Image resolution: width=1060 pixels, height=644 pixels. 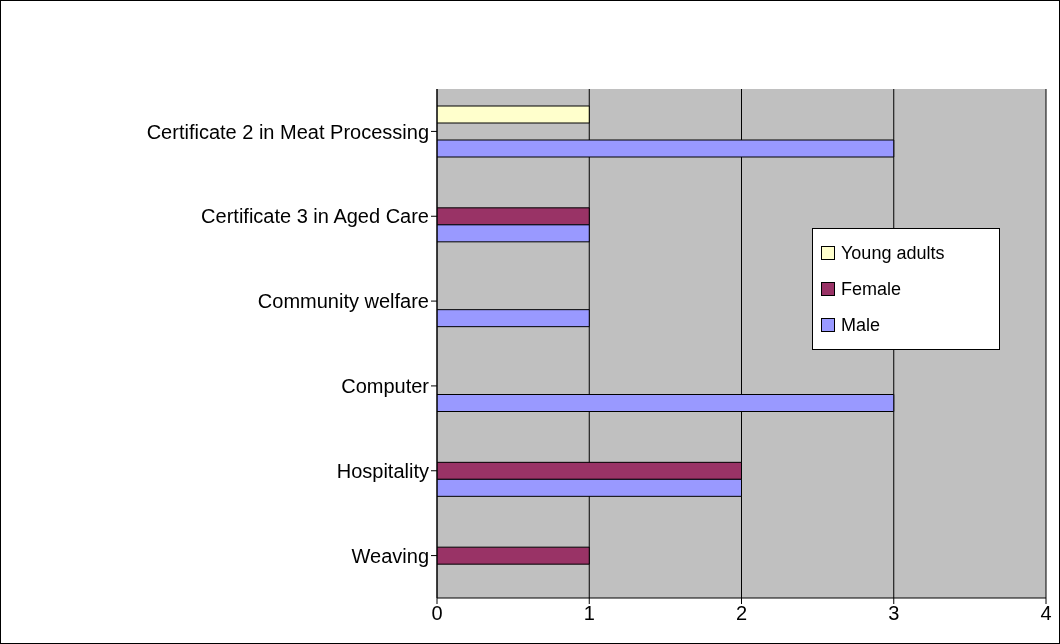 What do you see at coordinates (589, 613) in the screenshot?
I see `x-tick-label: 1` at bounding box center [589, 613].